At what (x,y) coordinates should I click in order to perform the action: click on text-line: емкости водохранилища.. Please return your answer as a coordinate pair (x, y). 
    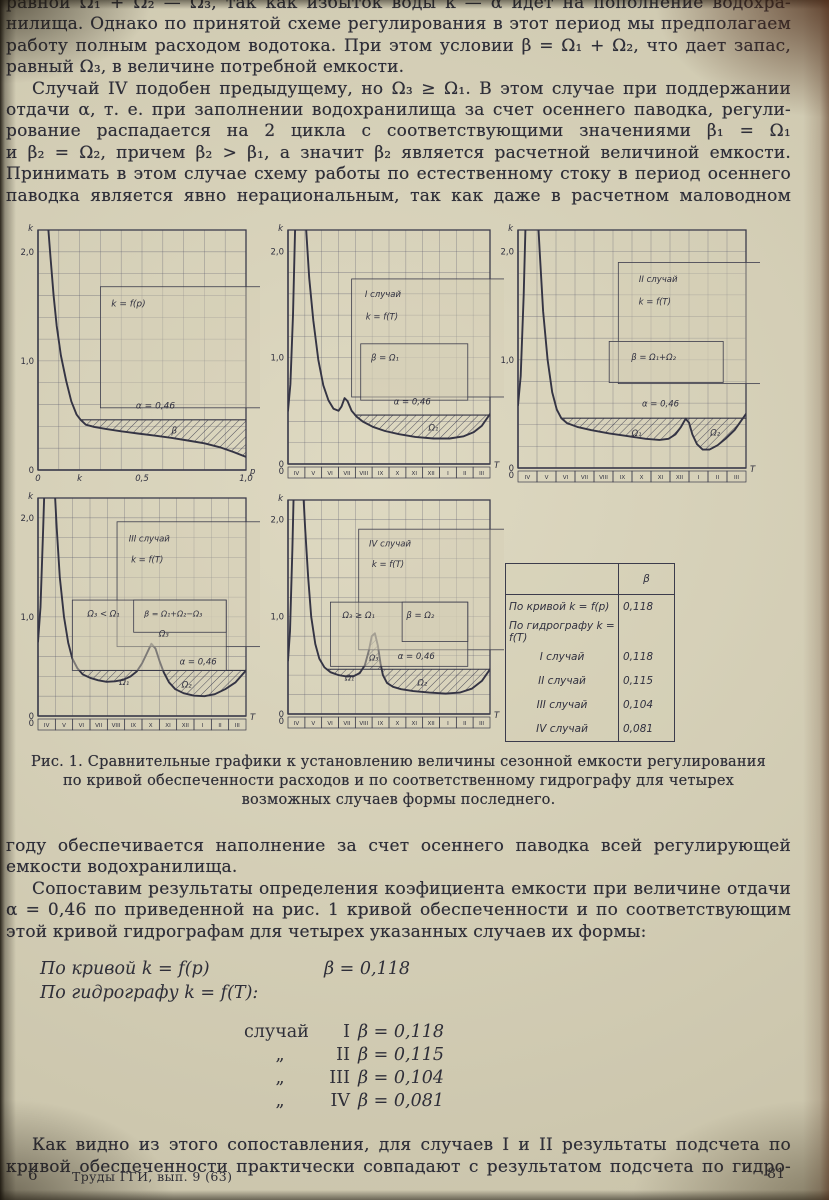
    Looking at the image, I should click on (122, 867).